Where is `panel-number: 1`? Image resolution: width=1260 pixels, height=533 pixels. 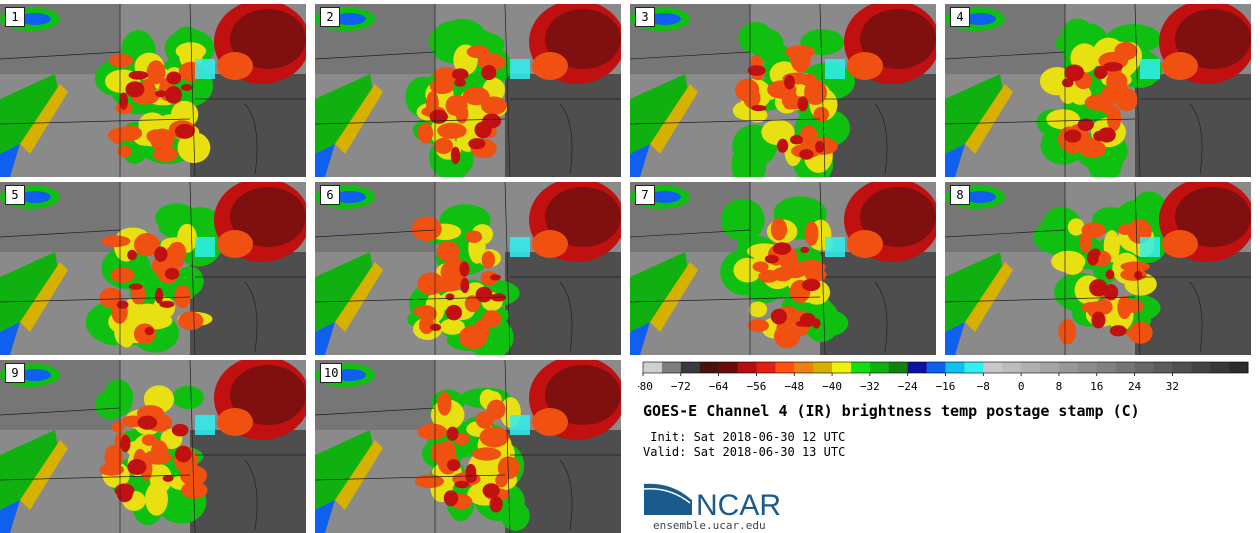
panel-number: 1 is located at coordinates (15, 17).